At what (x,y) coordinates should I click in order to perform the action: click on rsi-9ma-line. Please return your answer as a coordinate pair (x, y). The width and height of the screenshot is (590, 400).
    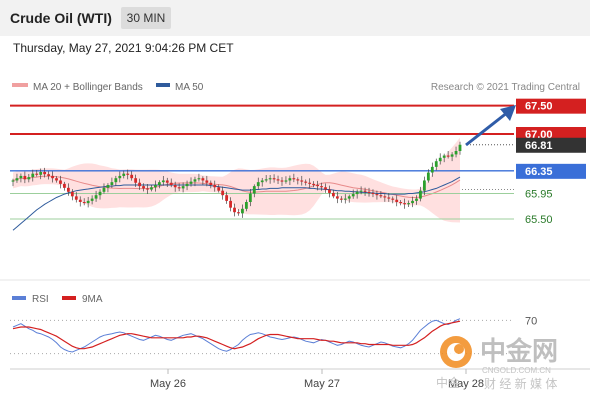
    Looking at the image, I should click on (236, 335).